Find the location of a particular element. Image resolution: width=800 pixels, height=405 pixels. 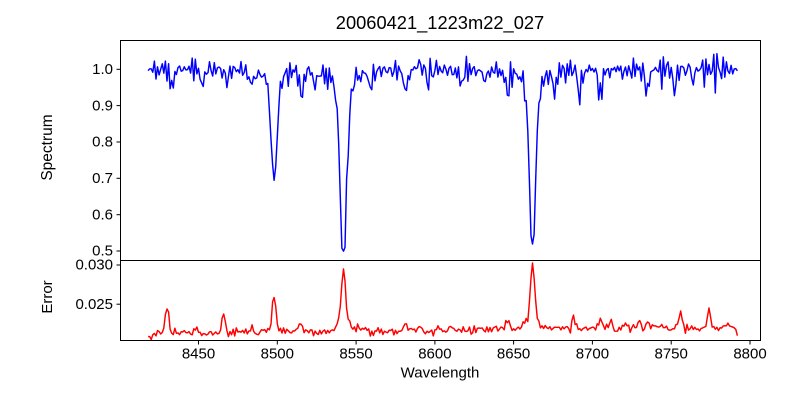

svg-text: 8450 is located at coordinates (198, 354).